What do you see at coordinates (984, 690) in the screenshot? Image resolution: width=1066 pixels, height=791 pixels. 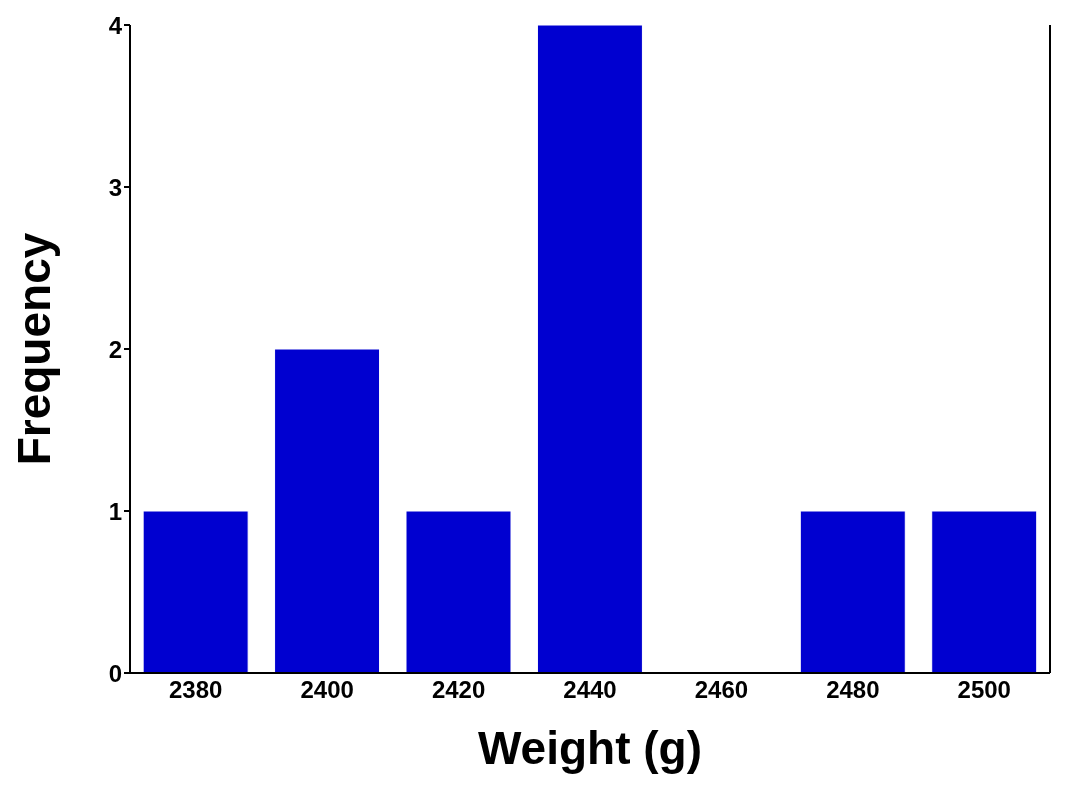 I see `x-tick-label: 2500` at bounding box center [984, 690].